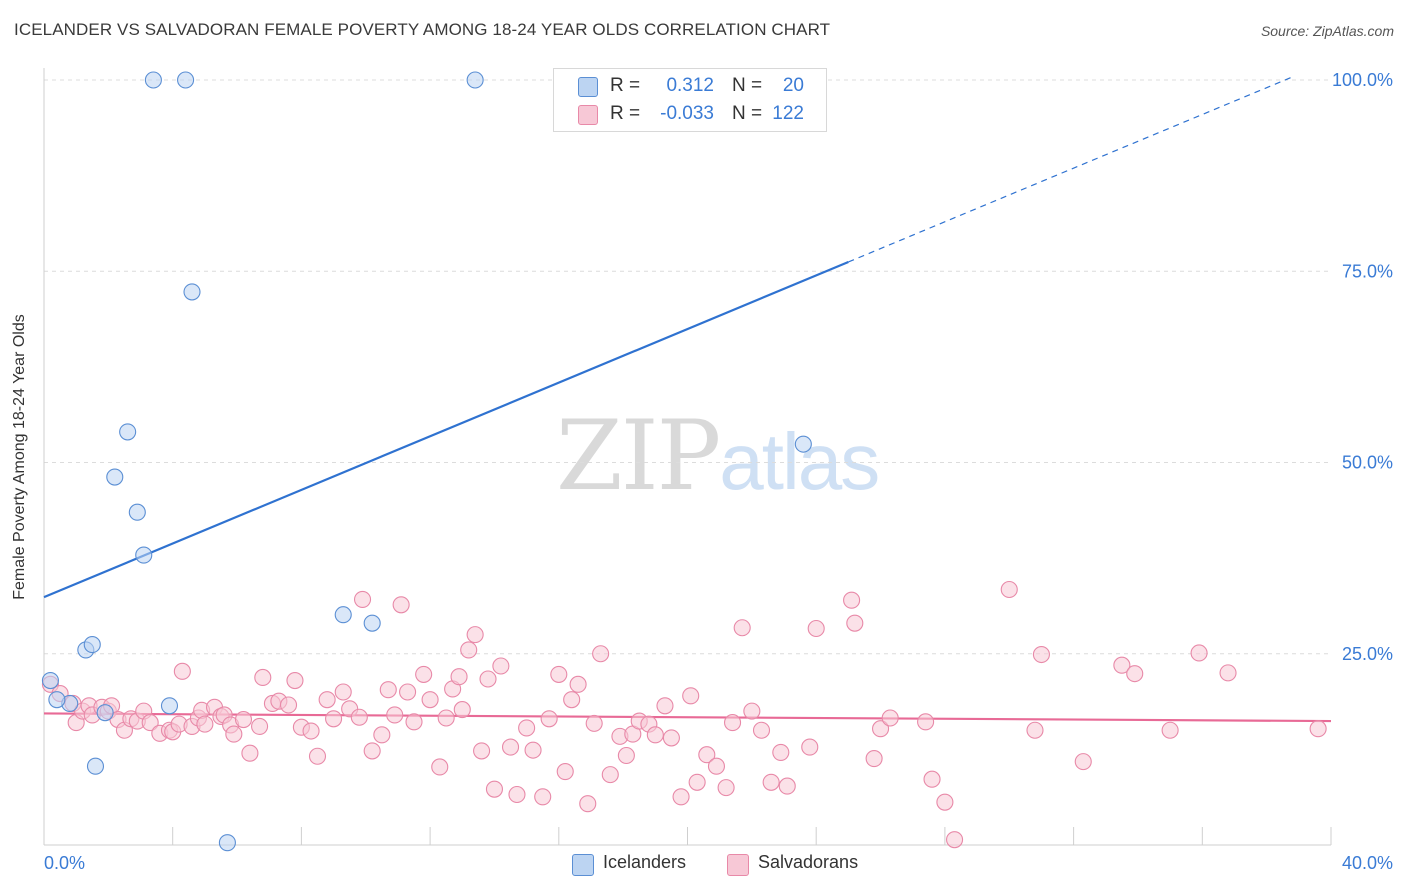  I want to click on stats-row-icelanders: R = 0.312 N = 20, so click(690, 86).